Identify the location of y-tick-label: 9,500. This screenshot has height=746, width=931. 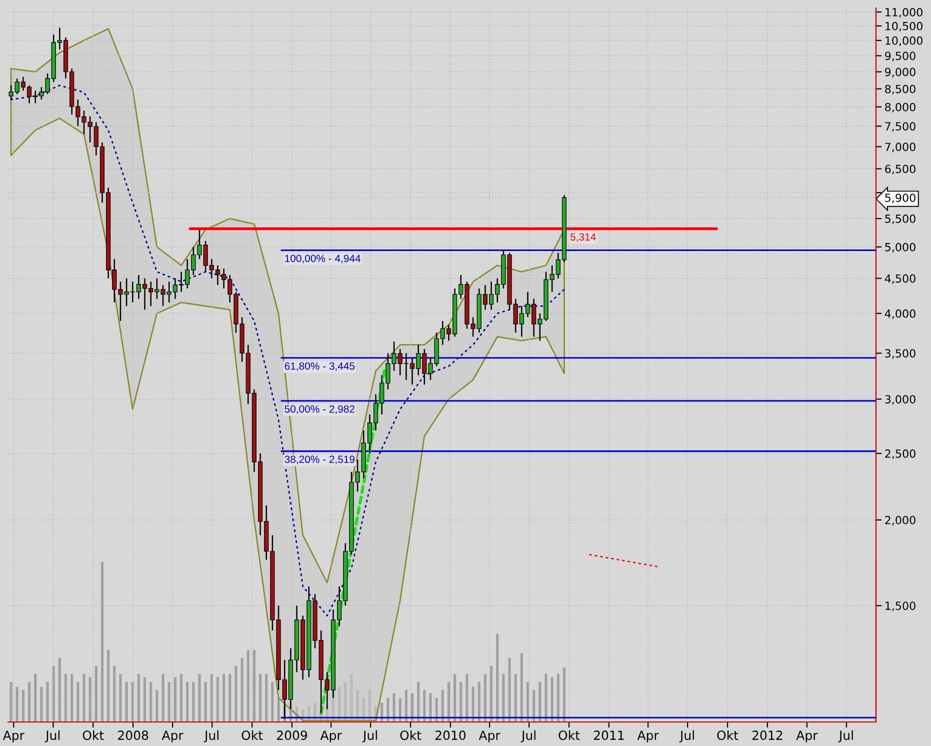
(900, 57).